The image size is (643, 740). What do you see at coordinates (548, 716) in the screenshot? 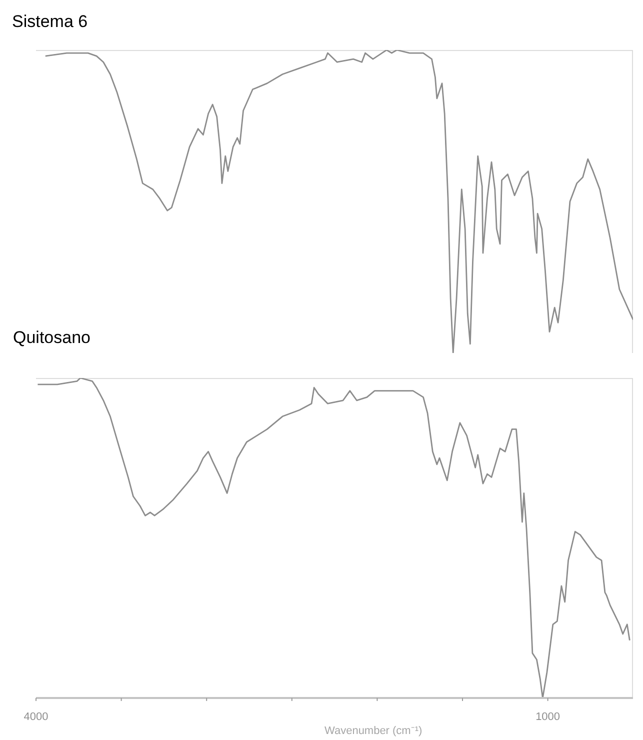
I see `x-tick-label: 1000` at bounding box center [548, 716].